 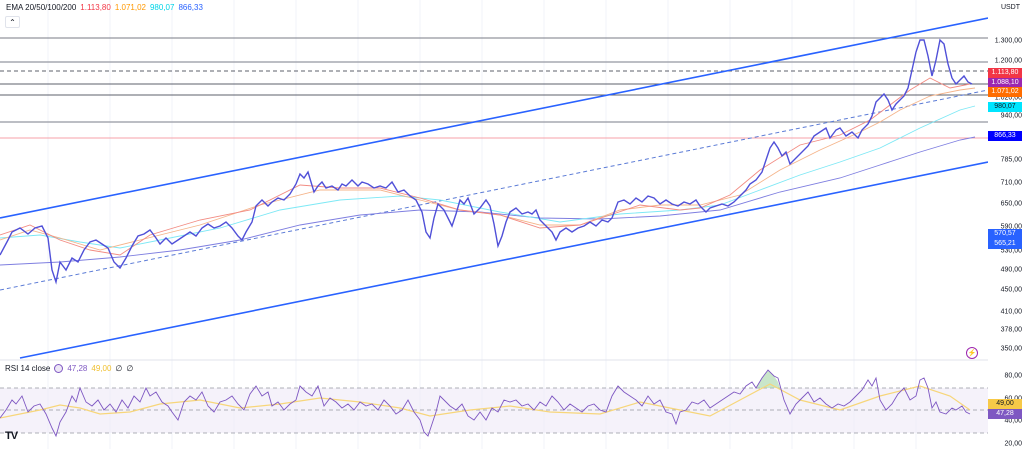 What do you see at coordinates (162, 7) in the screenshot?
I see `ema100-value: 980,07` at bounding box center [162, 7].